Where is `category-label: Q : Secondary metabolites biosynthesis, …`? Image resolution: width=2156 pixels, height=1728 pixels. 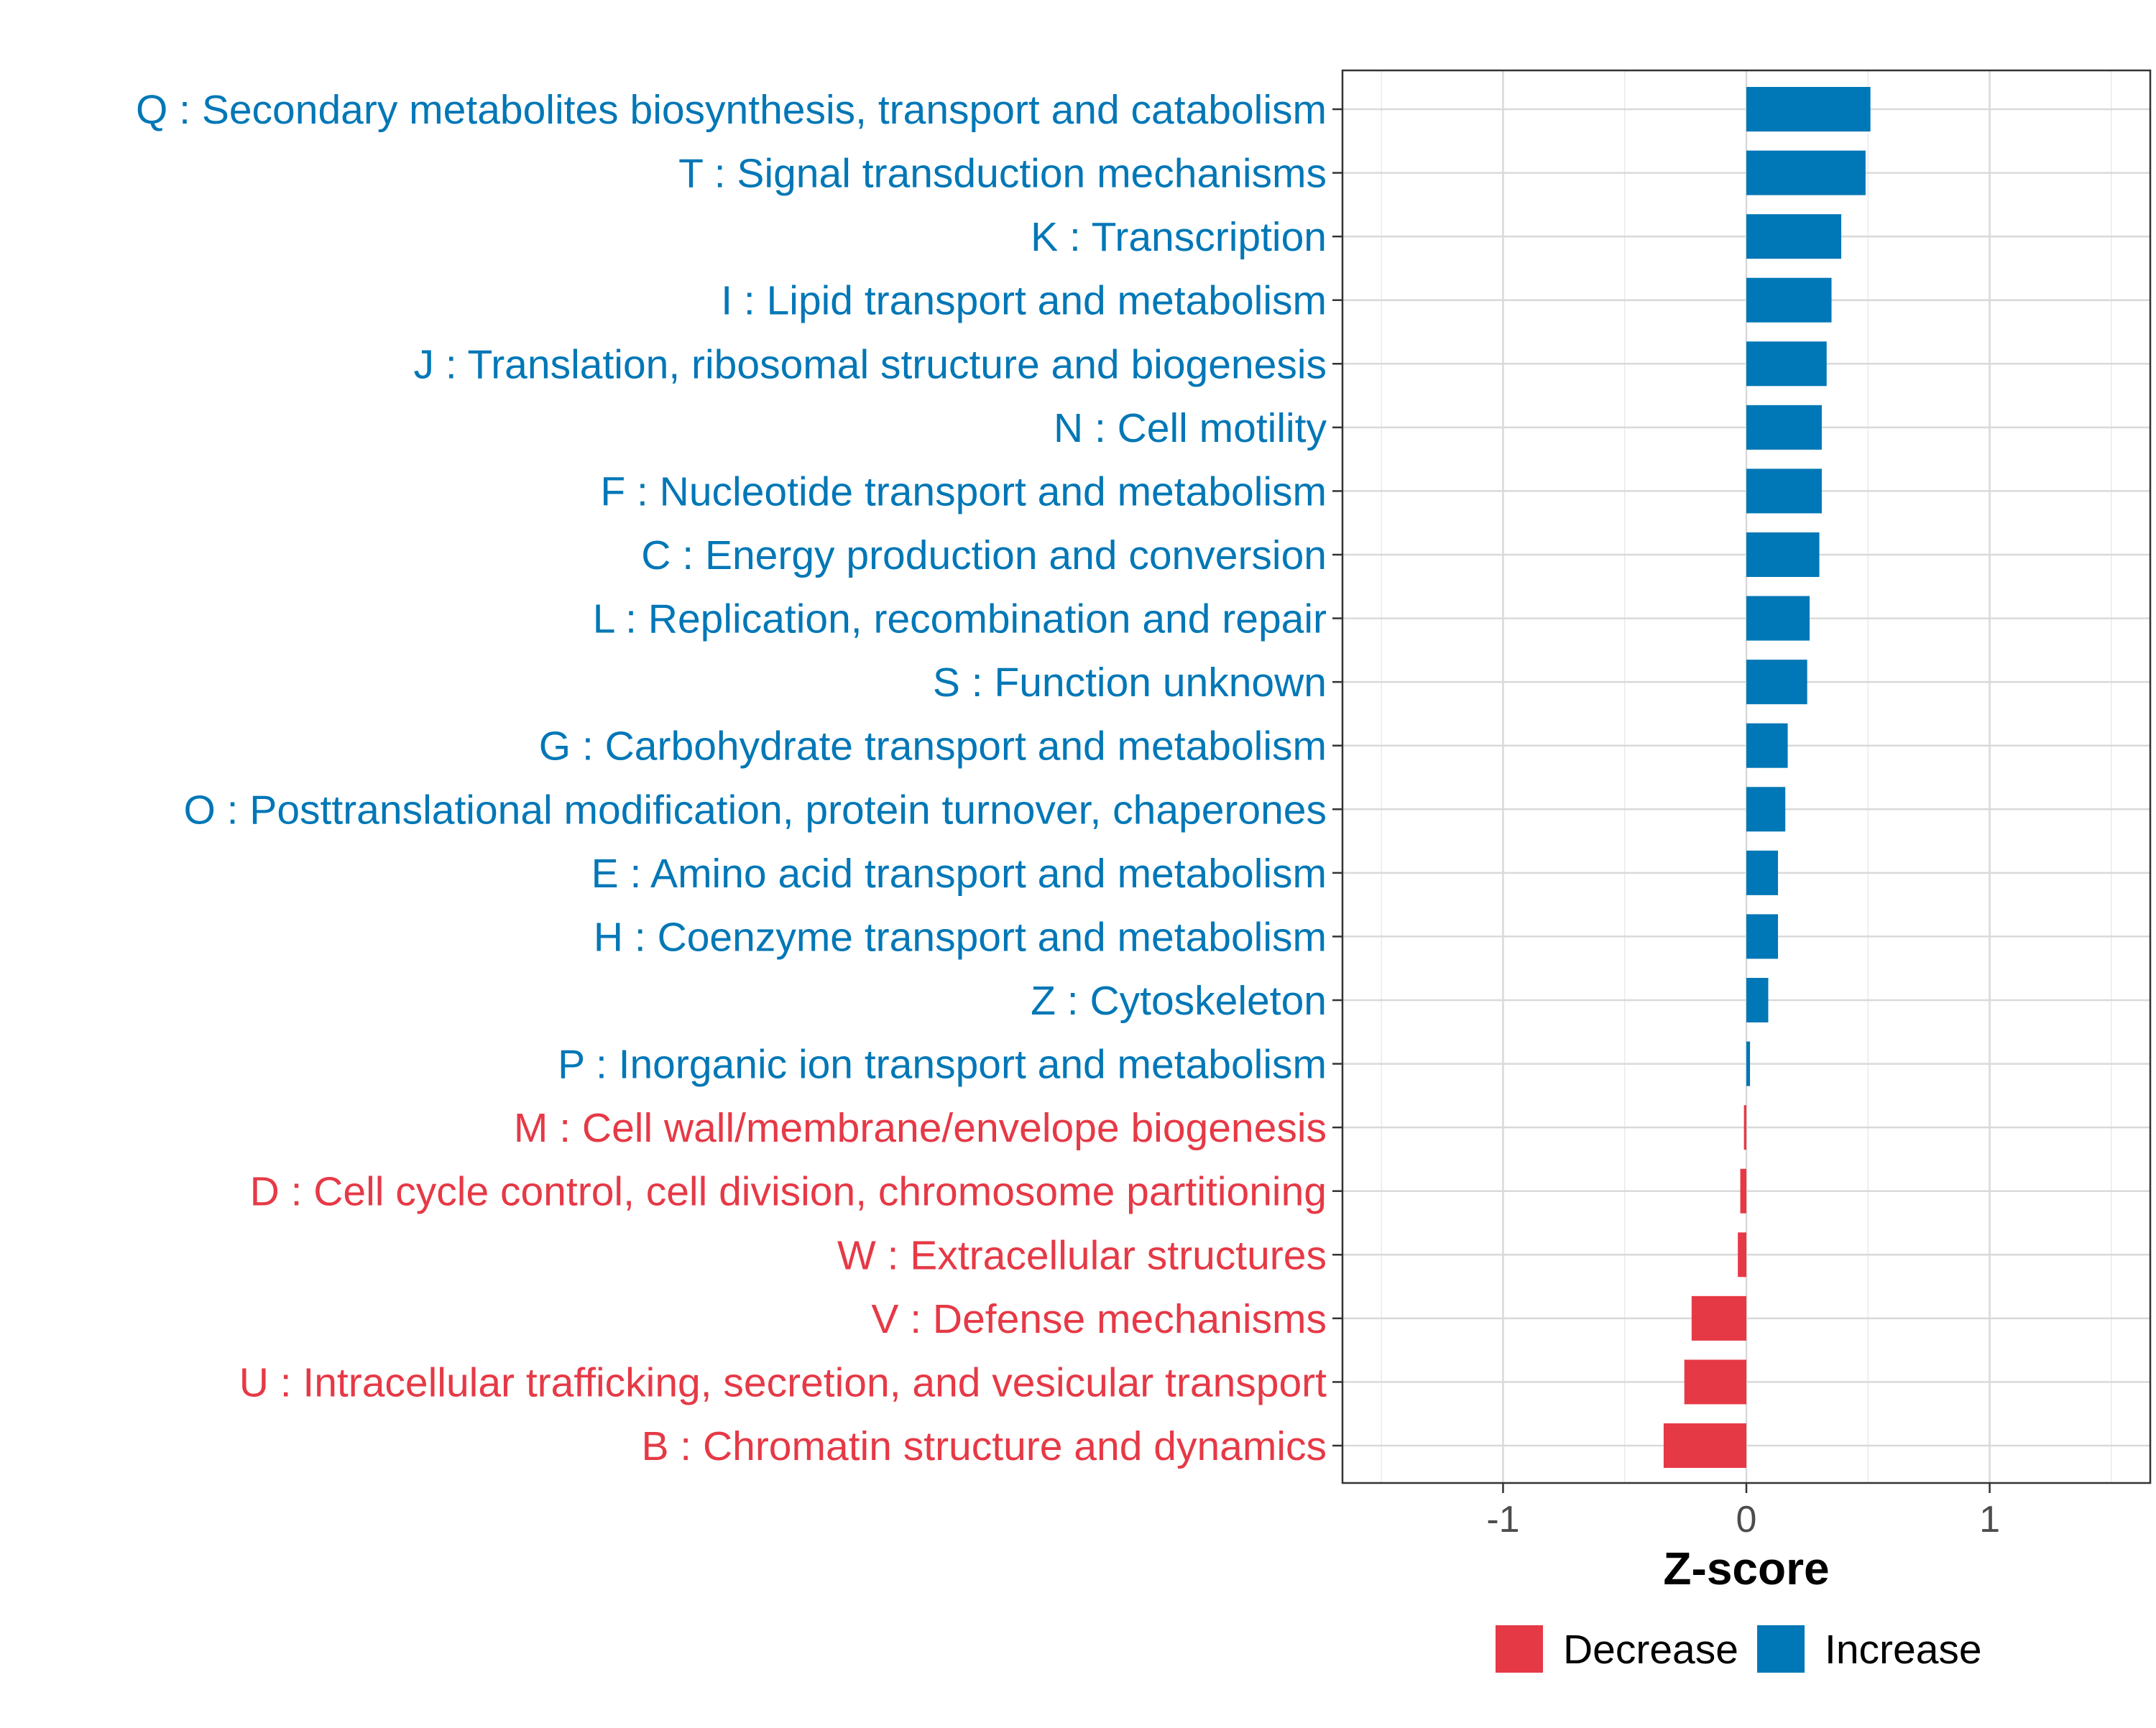
category-label: Q : Secondary metabolites biosynthesis, … is located at coordinates (731, 110).